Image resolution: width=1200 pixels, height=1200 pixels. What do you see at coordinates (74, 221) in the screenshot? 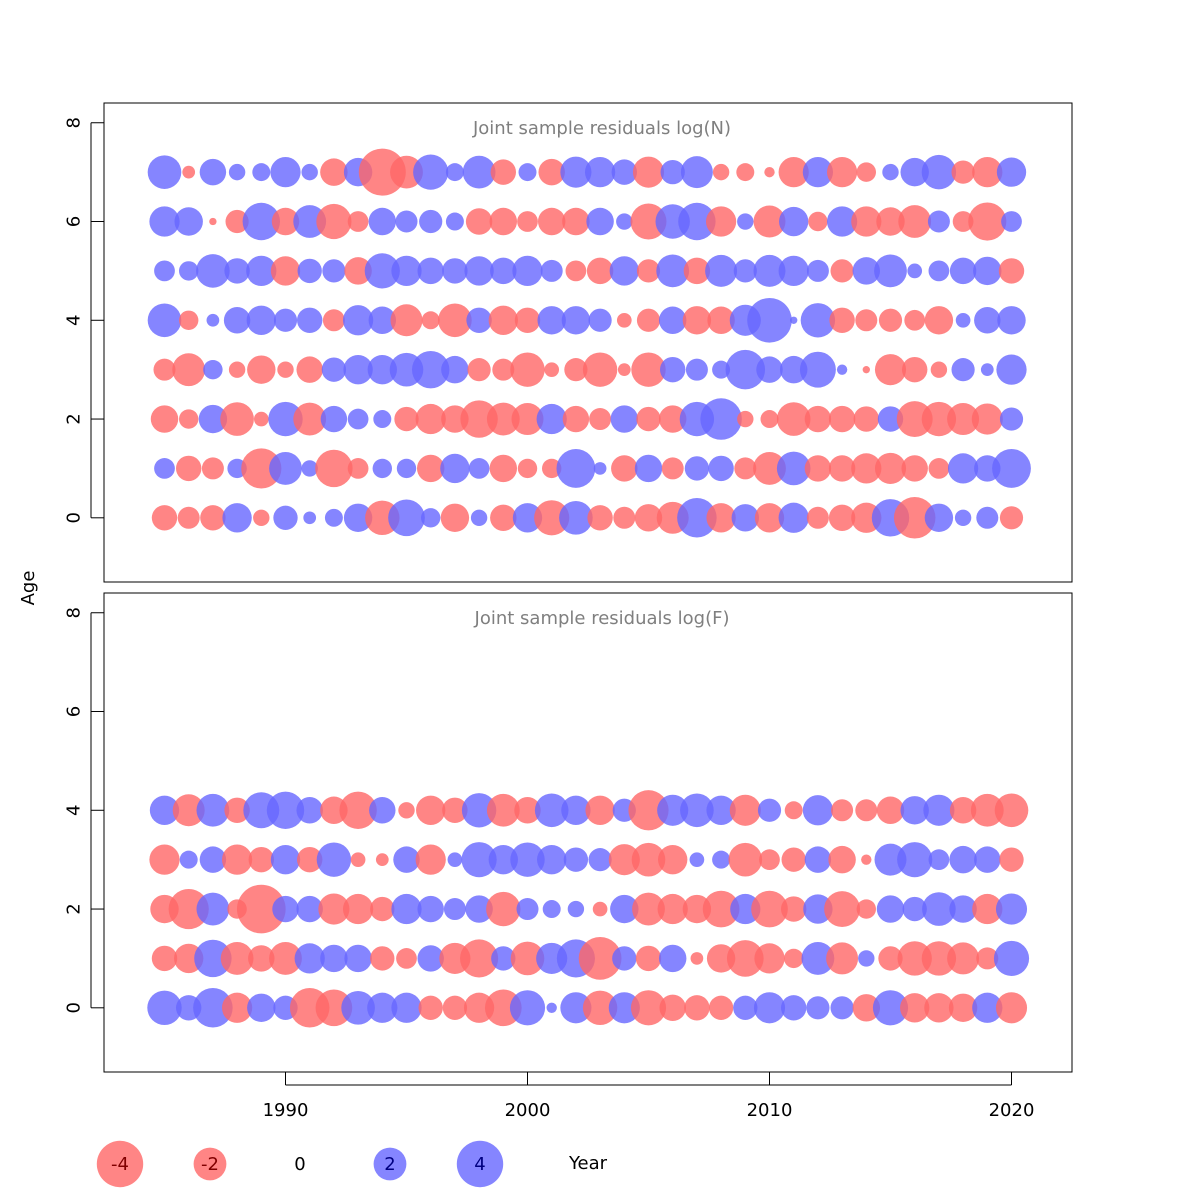
I see `y-tick-label: 6` at bounding box center [74, 221].